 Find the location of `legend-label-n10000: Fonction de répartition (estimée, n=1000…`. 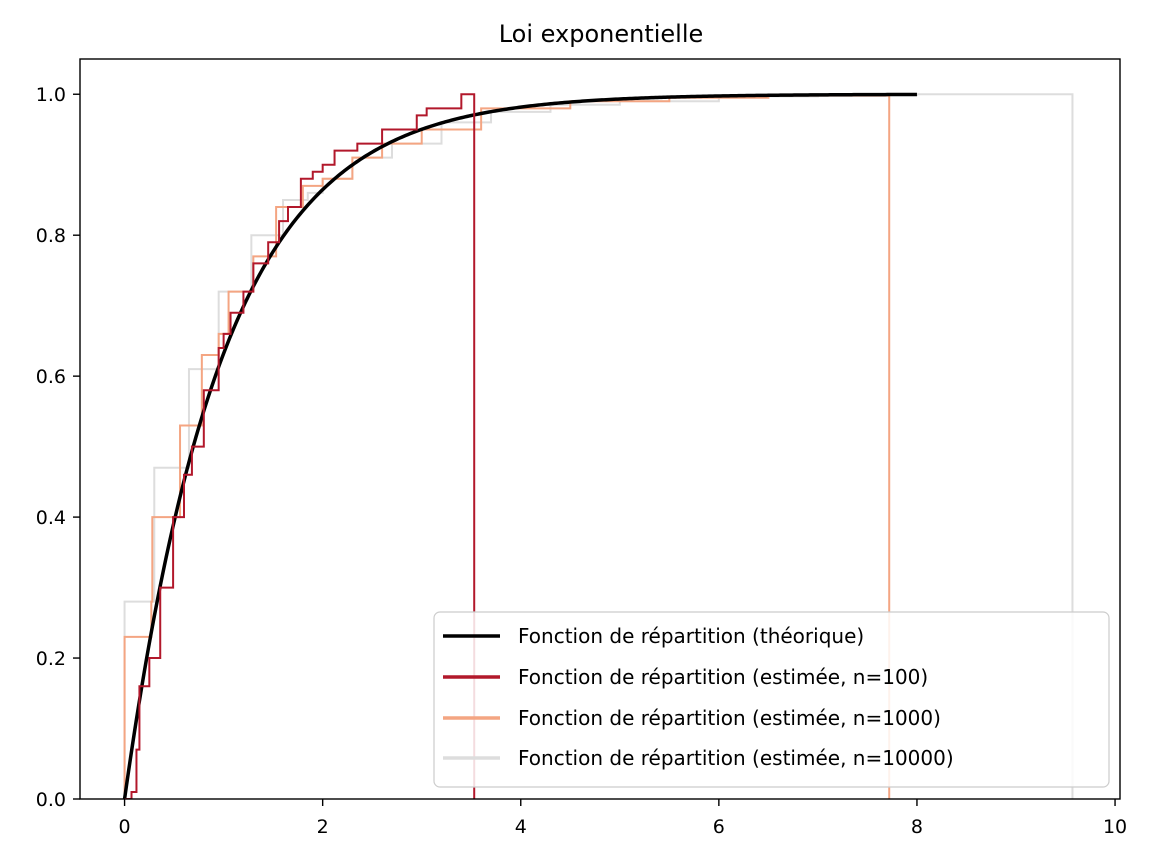

legend-label-n10000: Fonction de répartition (estimée, n=1000… is located at coordinates (736, 758).